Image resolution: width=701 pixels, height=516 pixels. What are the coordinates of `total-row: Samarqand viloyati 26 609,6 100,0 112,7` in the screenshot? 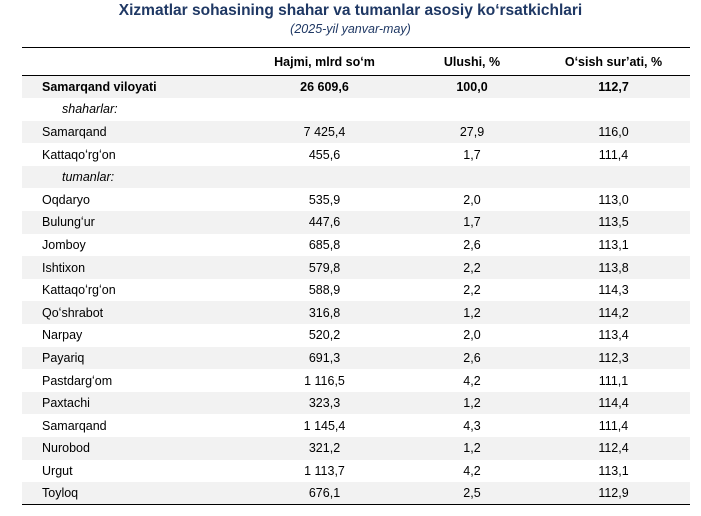 It's located at (356, 87).